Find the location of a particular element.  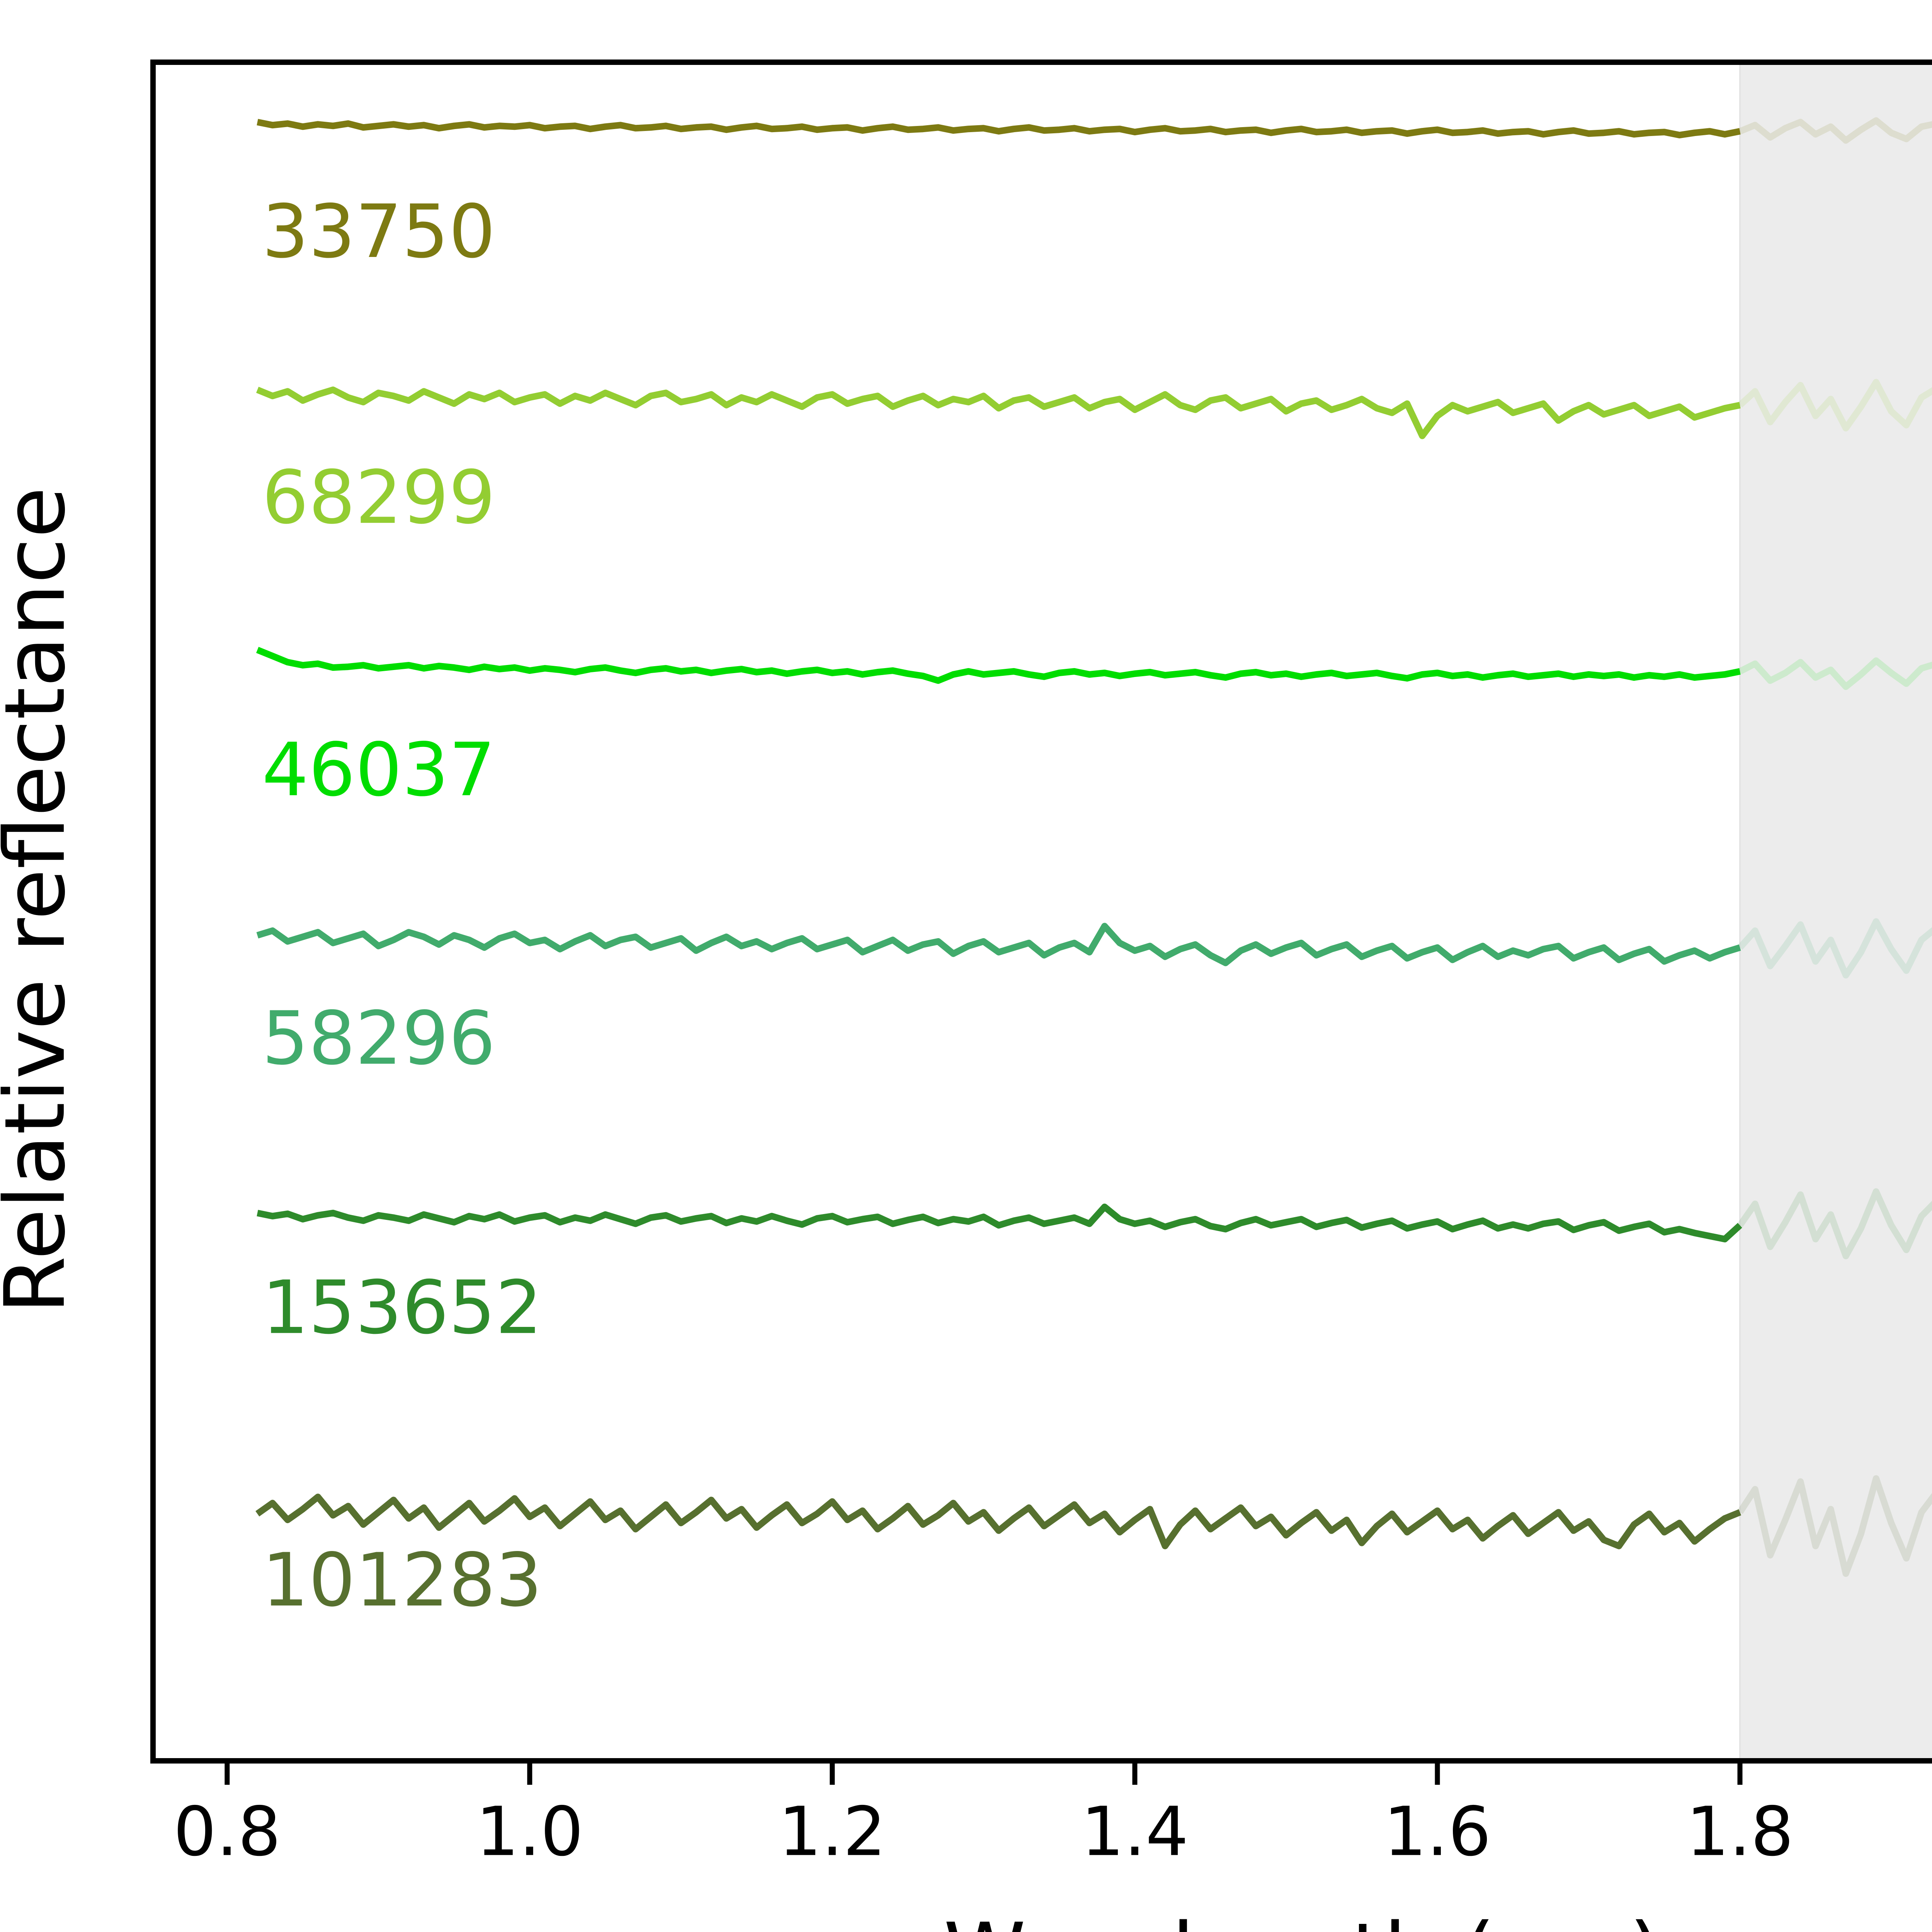

series-line-46037-pre-band is located at coordinates (999, 666).